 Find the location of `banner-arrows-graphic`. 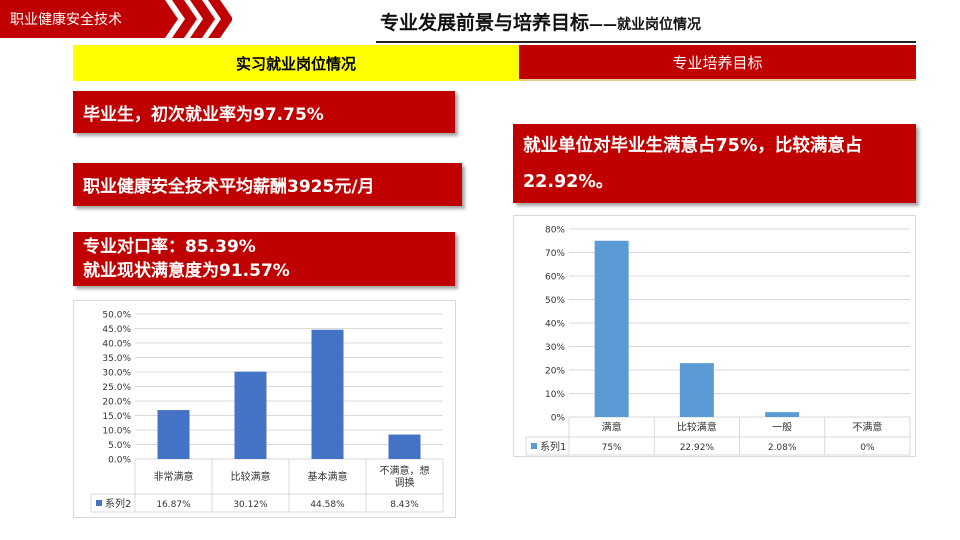

banner-arrows-graphic is located at coordinates (116, 19).